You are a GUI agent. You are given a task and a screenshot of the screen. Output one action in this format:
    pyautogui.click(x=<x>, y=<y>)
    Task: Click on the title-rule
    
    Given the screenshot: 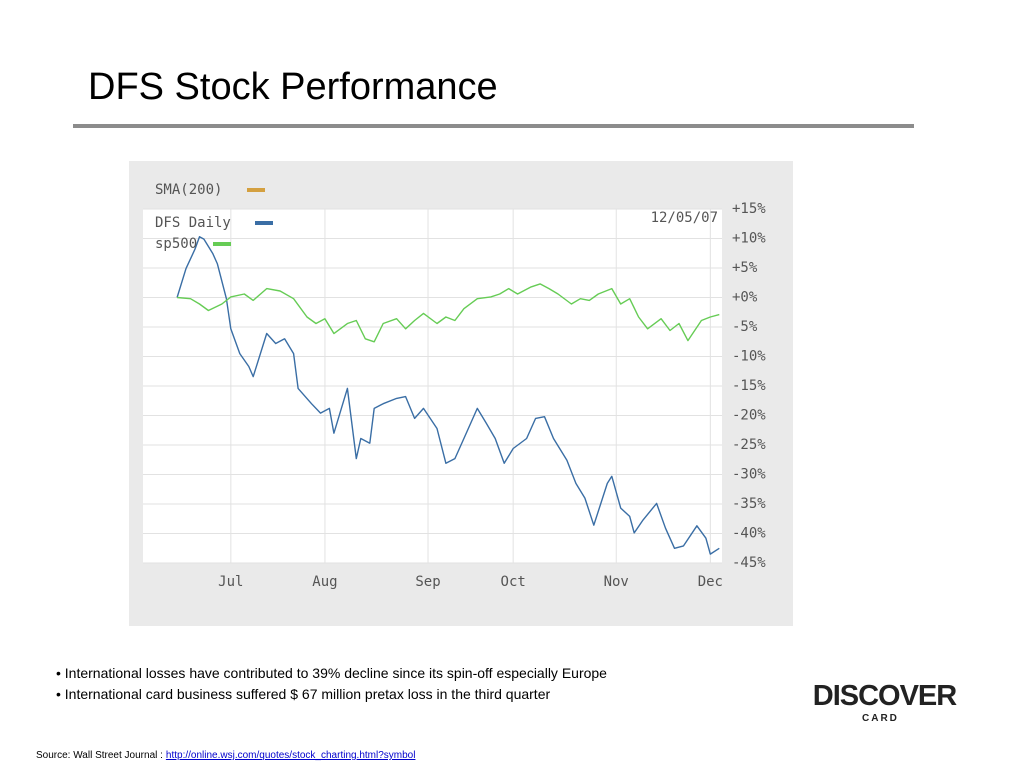 What is the action you would take?
    pyautogui.click(x=493, y=126)
    